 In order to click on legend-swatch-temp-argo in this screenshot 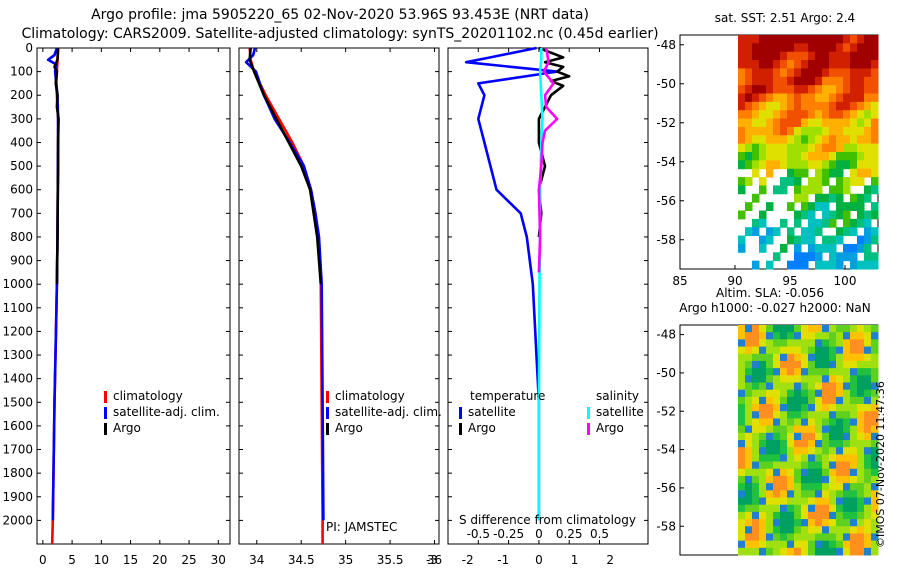, I will do `click(460, 429)`.